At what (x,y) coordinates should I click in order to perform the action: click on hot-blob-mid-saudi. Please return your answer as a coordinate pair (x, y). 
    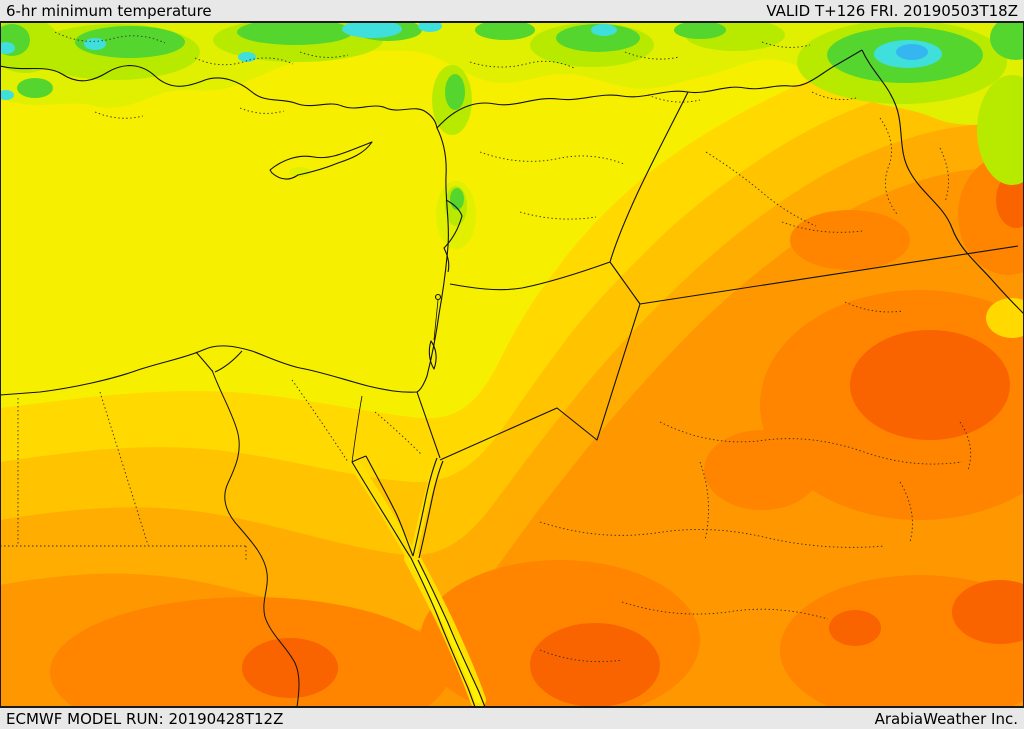
    Looking at the image, I should click on (762, 470).